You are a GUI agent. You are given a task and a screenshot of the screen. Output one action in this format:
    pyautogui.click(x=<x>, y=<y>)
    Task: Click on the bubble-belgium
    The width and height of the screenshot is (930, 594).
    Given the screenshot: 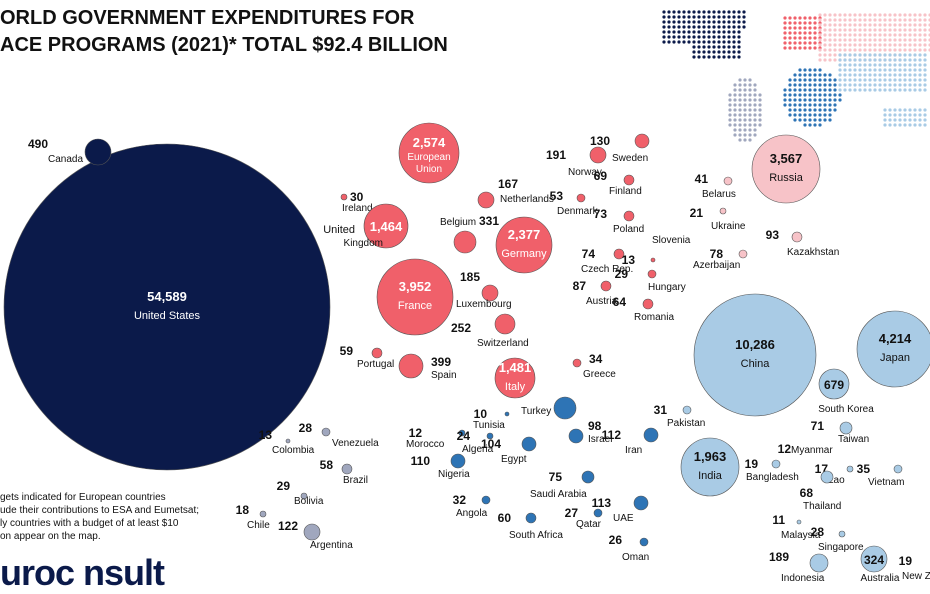 What is the action you would take?
    pyautogui.click(x=465, y=242)
    